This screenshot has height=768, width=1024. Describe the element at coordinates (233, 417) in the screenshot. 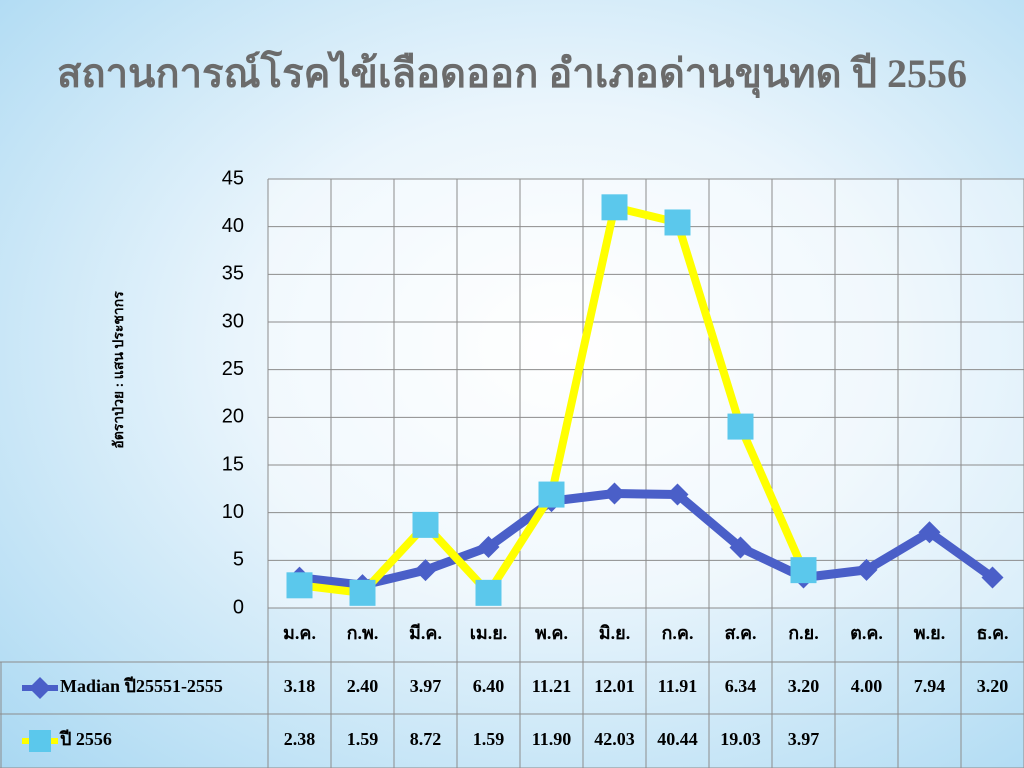

I see `y-tick-label: 20` at that location.